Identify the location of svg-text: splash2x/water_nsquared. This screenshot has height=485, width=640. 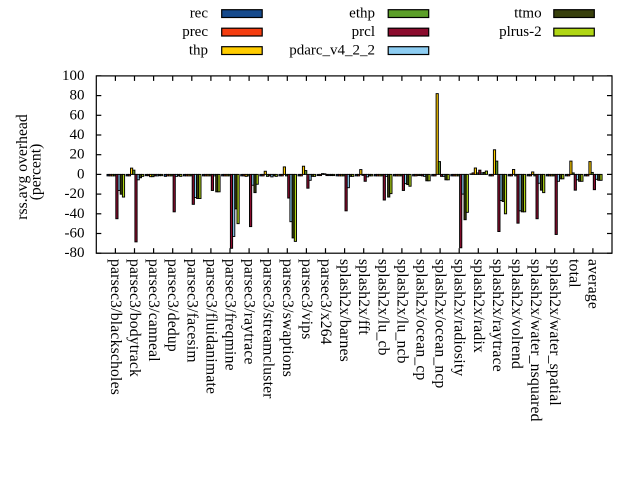
(535, 340).